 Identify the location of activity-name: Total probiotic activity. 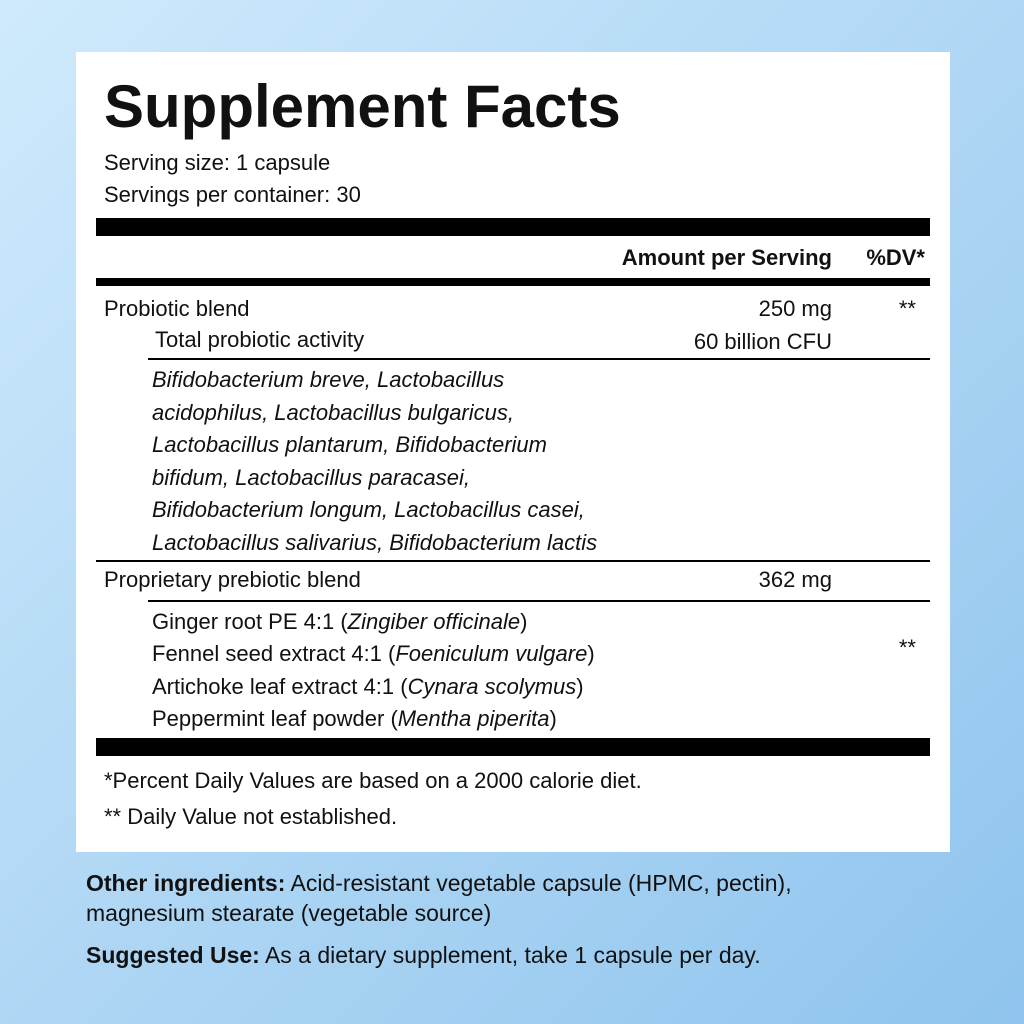
(260, 339).